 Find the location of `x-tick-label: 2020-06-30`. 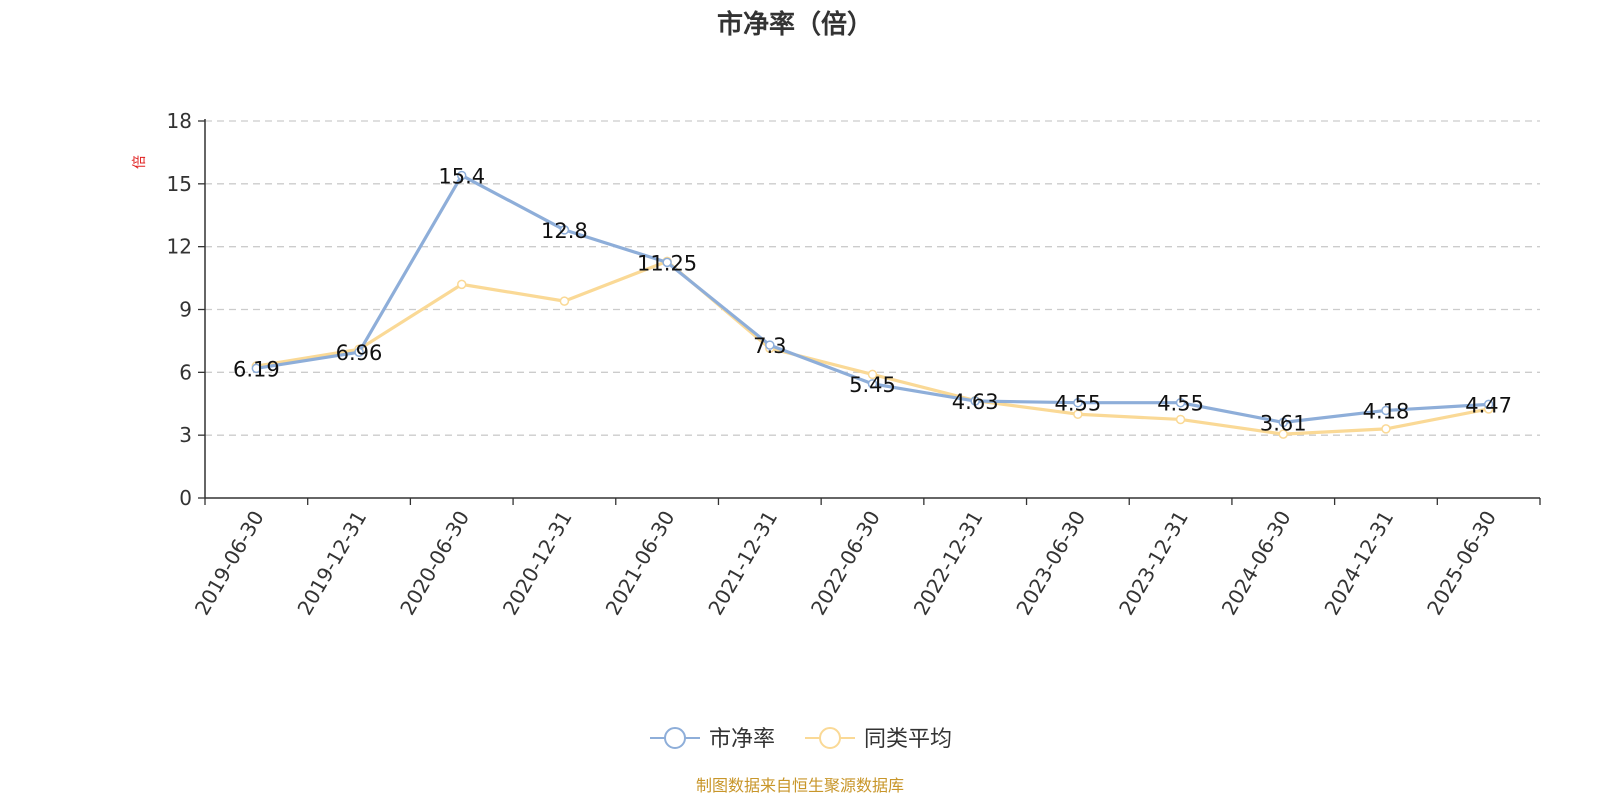

x-tick-label: 2020-06-30 is located at coordinates (434, 563).